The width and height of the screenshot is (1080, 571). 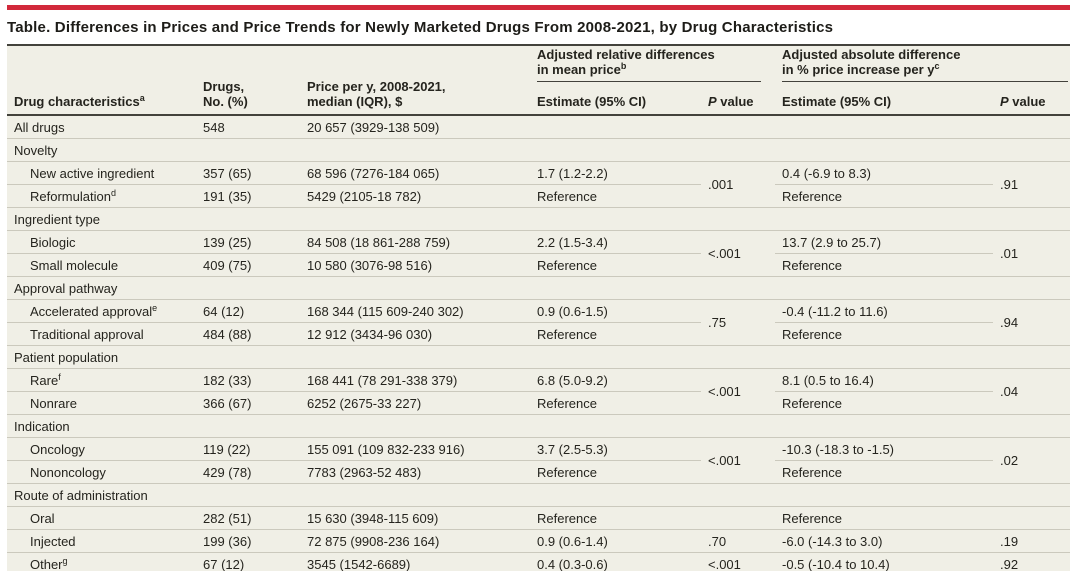 I want to click on drug-label-cell: Small molecule, so click(x=101, y=265).